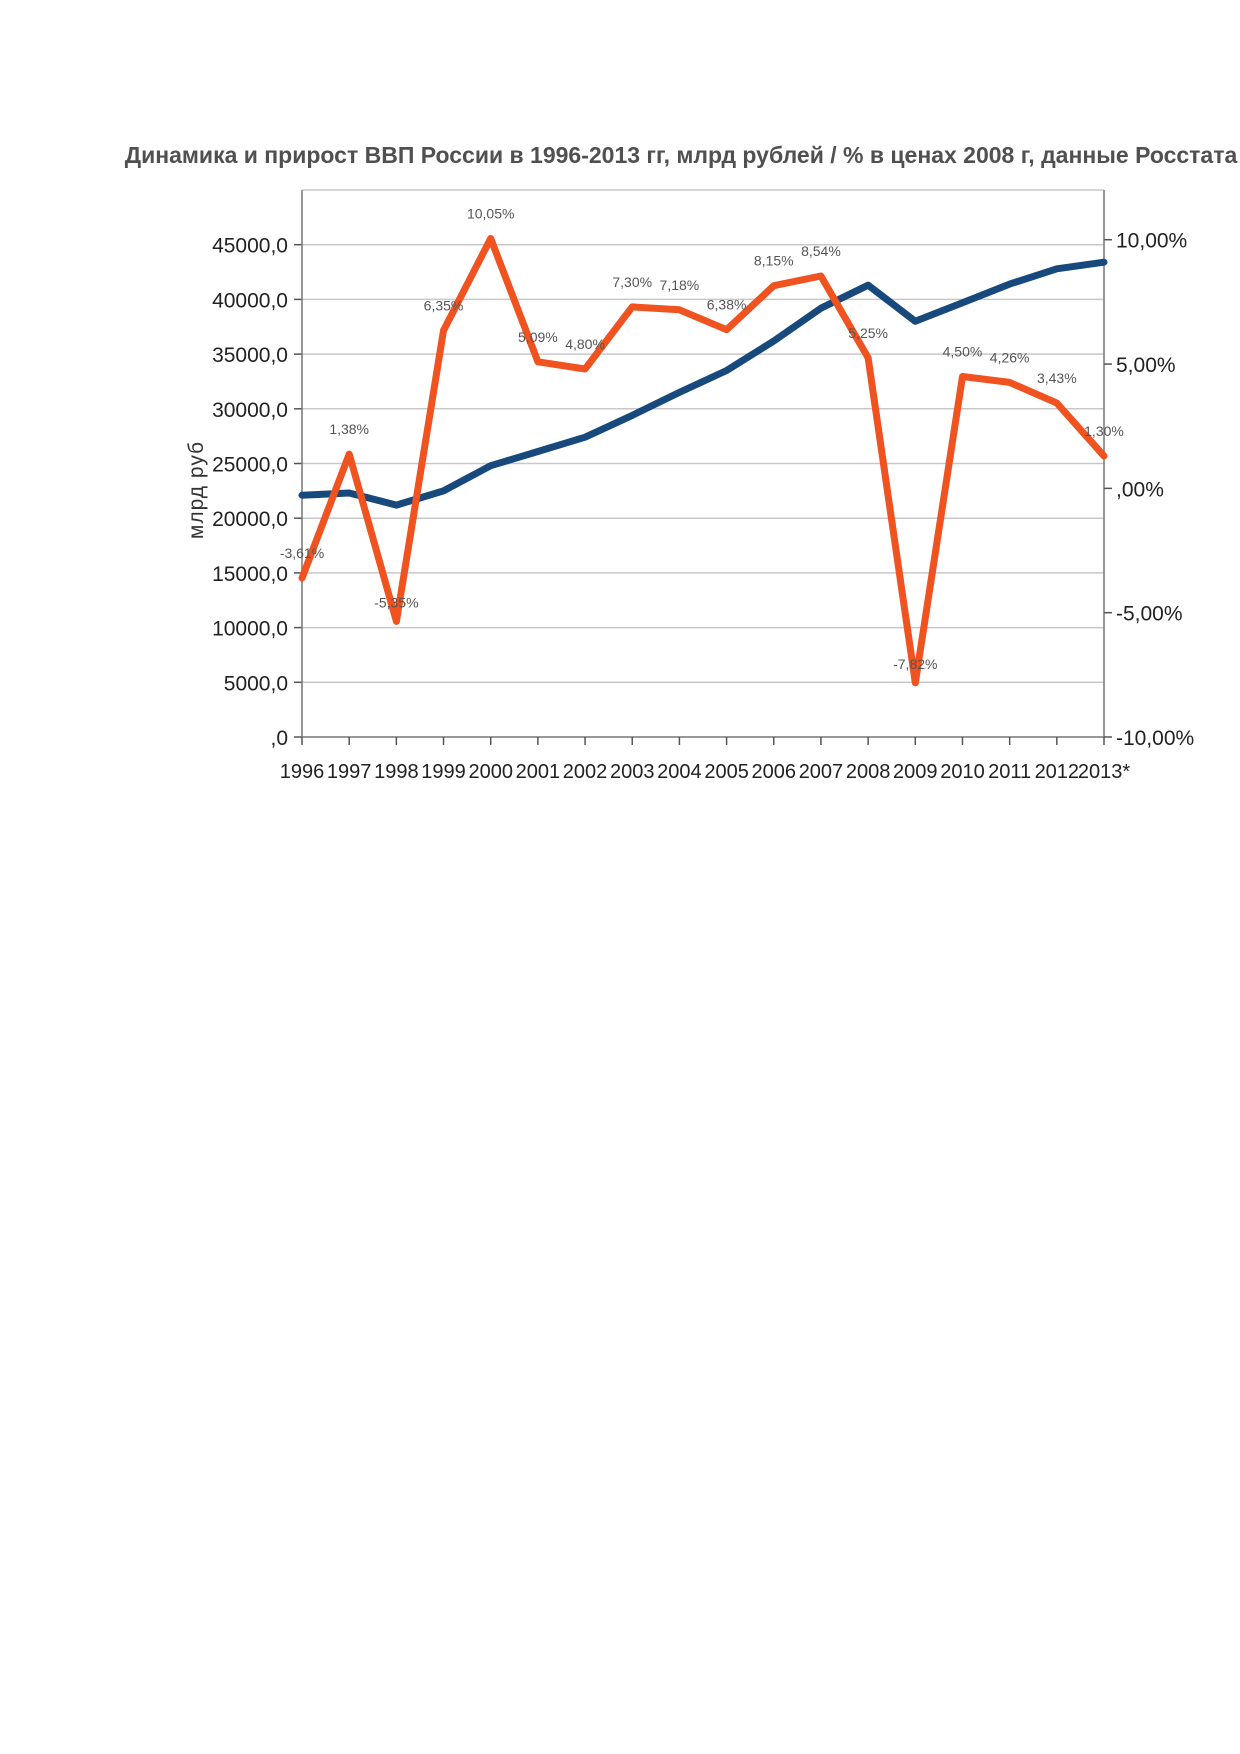 Image resolution: width=1240 pixels, height=1754 pixels. I want to click on y-tick-label: ,0, so click(279, 738).